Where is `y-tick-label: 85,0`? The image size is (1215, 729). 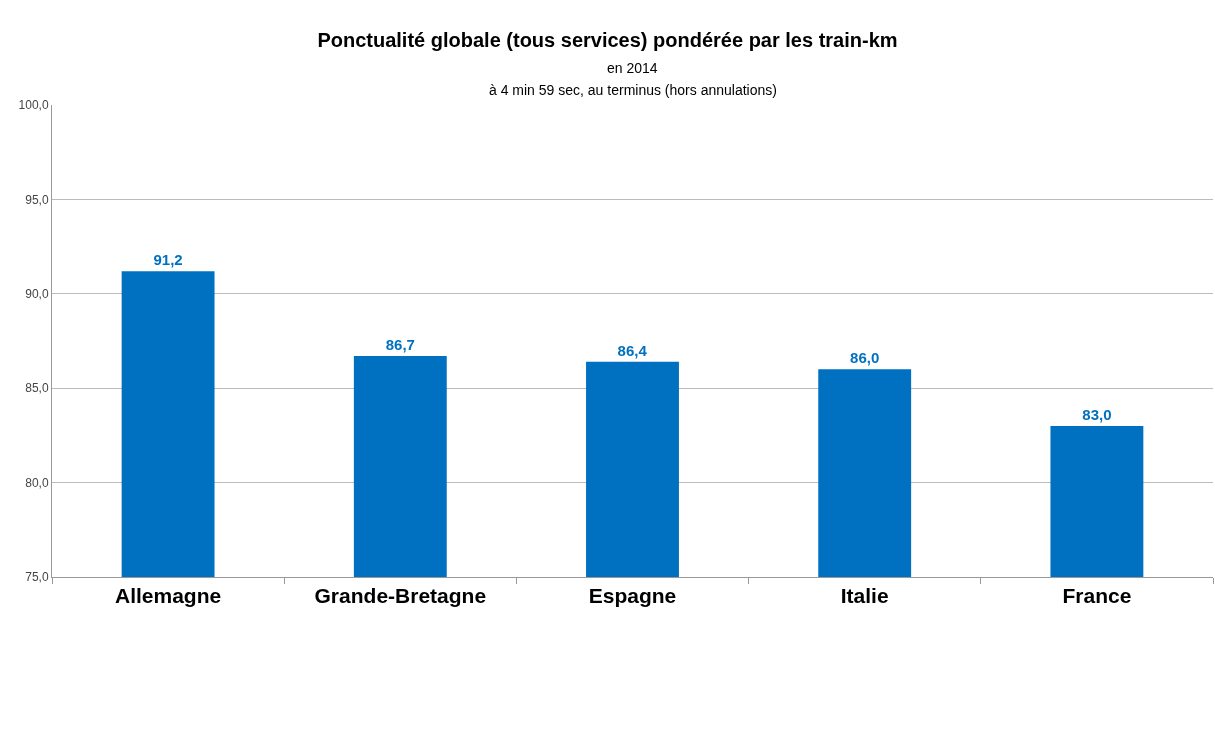
y-tick-label: 85,0 is located at coordinates (37, 388).